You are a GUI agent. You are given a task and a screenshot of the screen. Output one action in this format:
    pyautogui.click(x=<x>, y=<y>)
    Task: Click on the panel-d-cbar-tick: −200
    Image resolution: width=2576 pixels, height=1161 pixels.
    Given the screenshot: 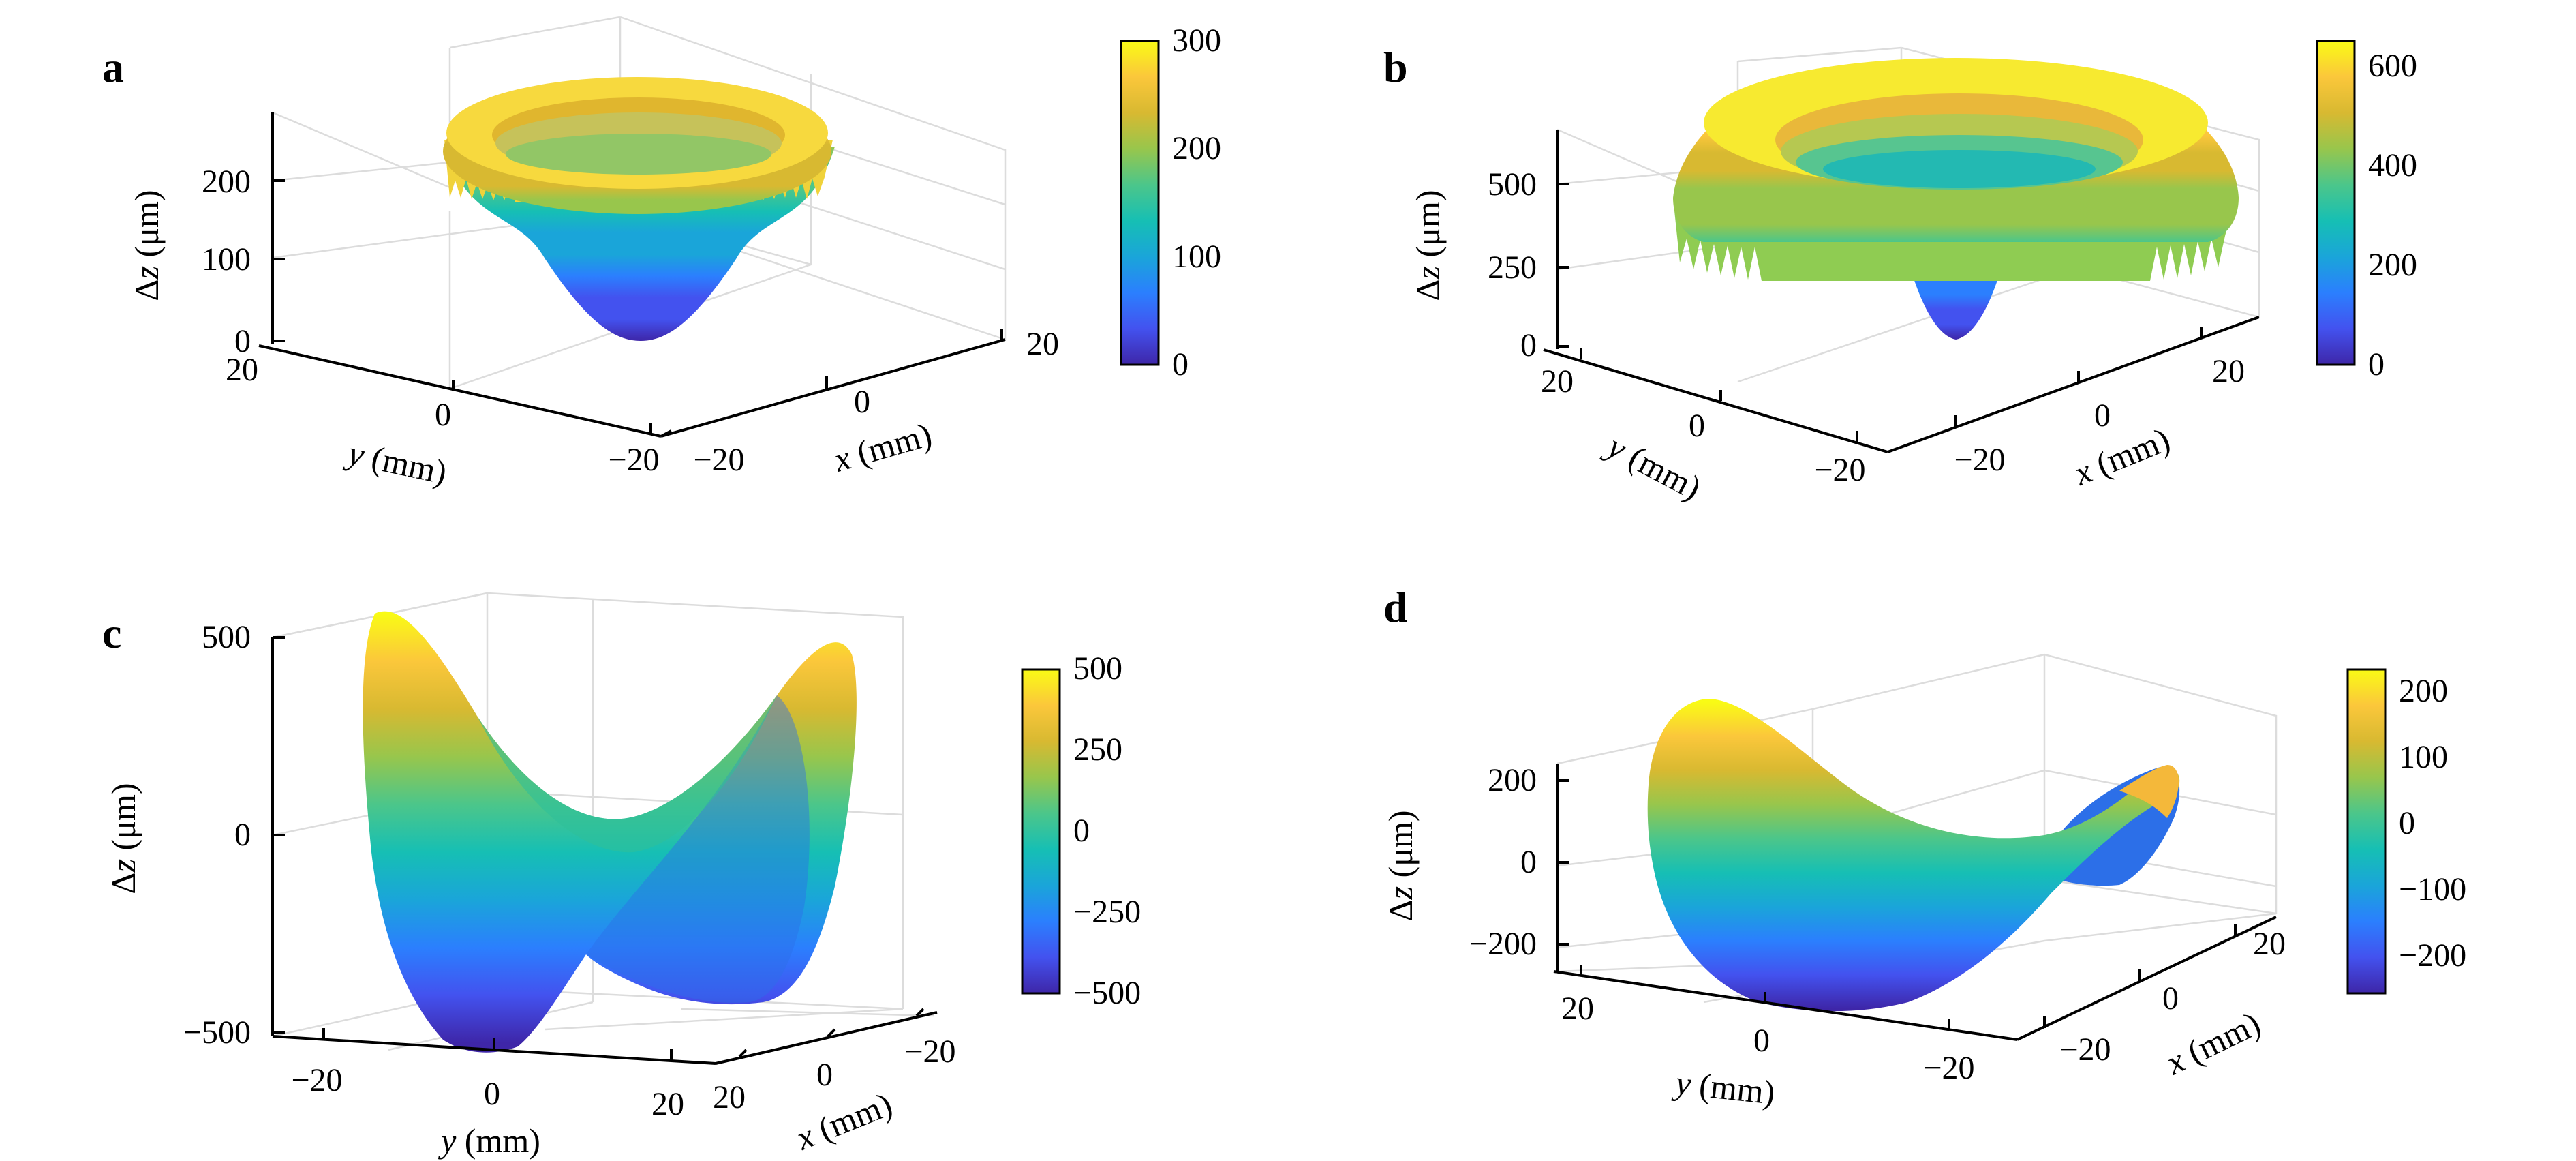 What is the action you would take?
    pyautogui.click(x=2432, y=955)
    